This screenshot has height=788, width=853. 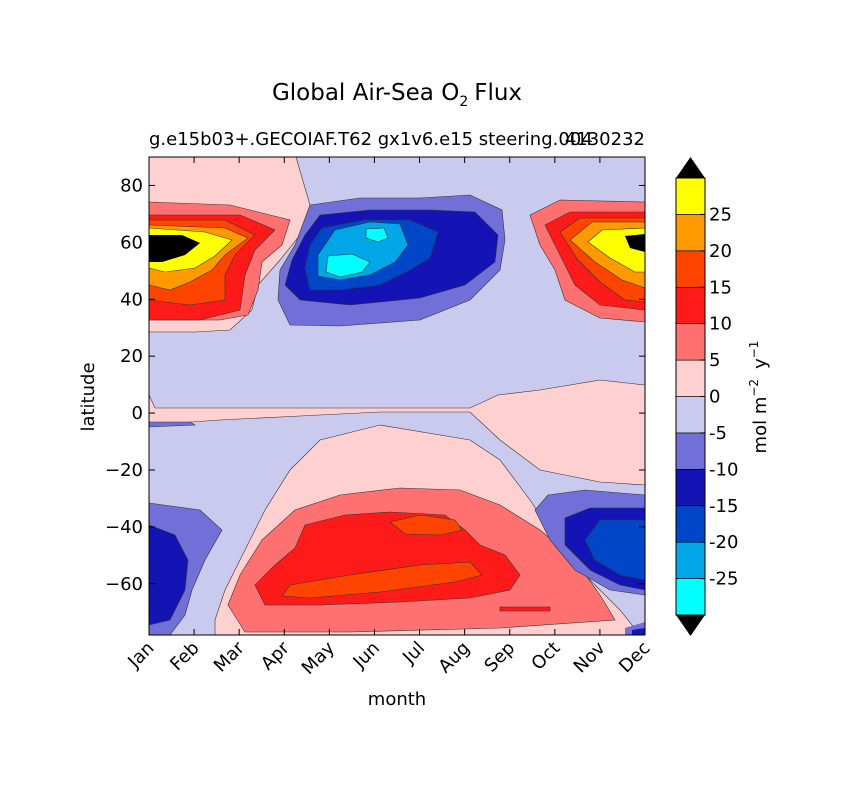 I want to click on chart-subtitle-id: 4130232, so click(x=605, y=139).